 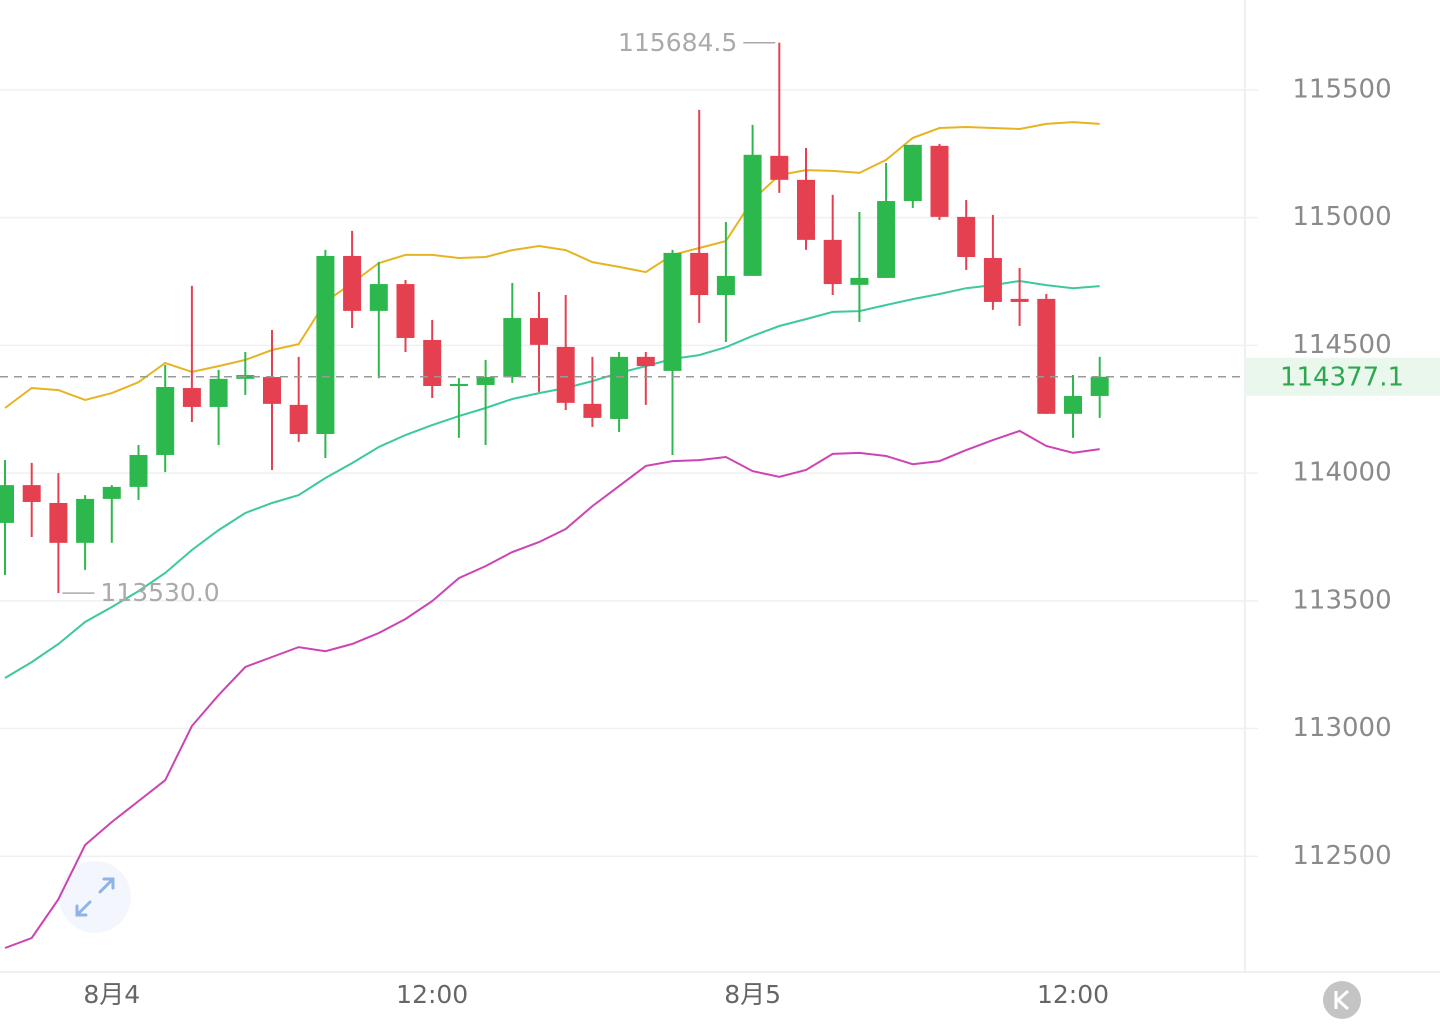 What do you see at coordinates (159, 592) in the screenshot?
I see `low-label: 113530.0` at bounding box center [159, 592].